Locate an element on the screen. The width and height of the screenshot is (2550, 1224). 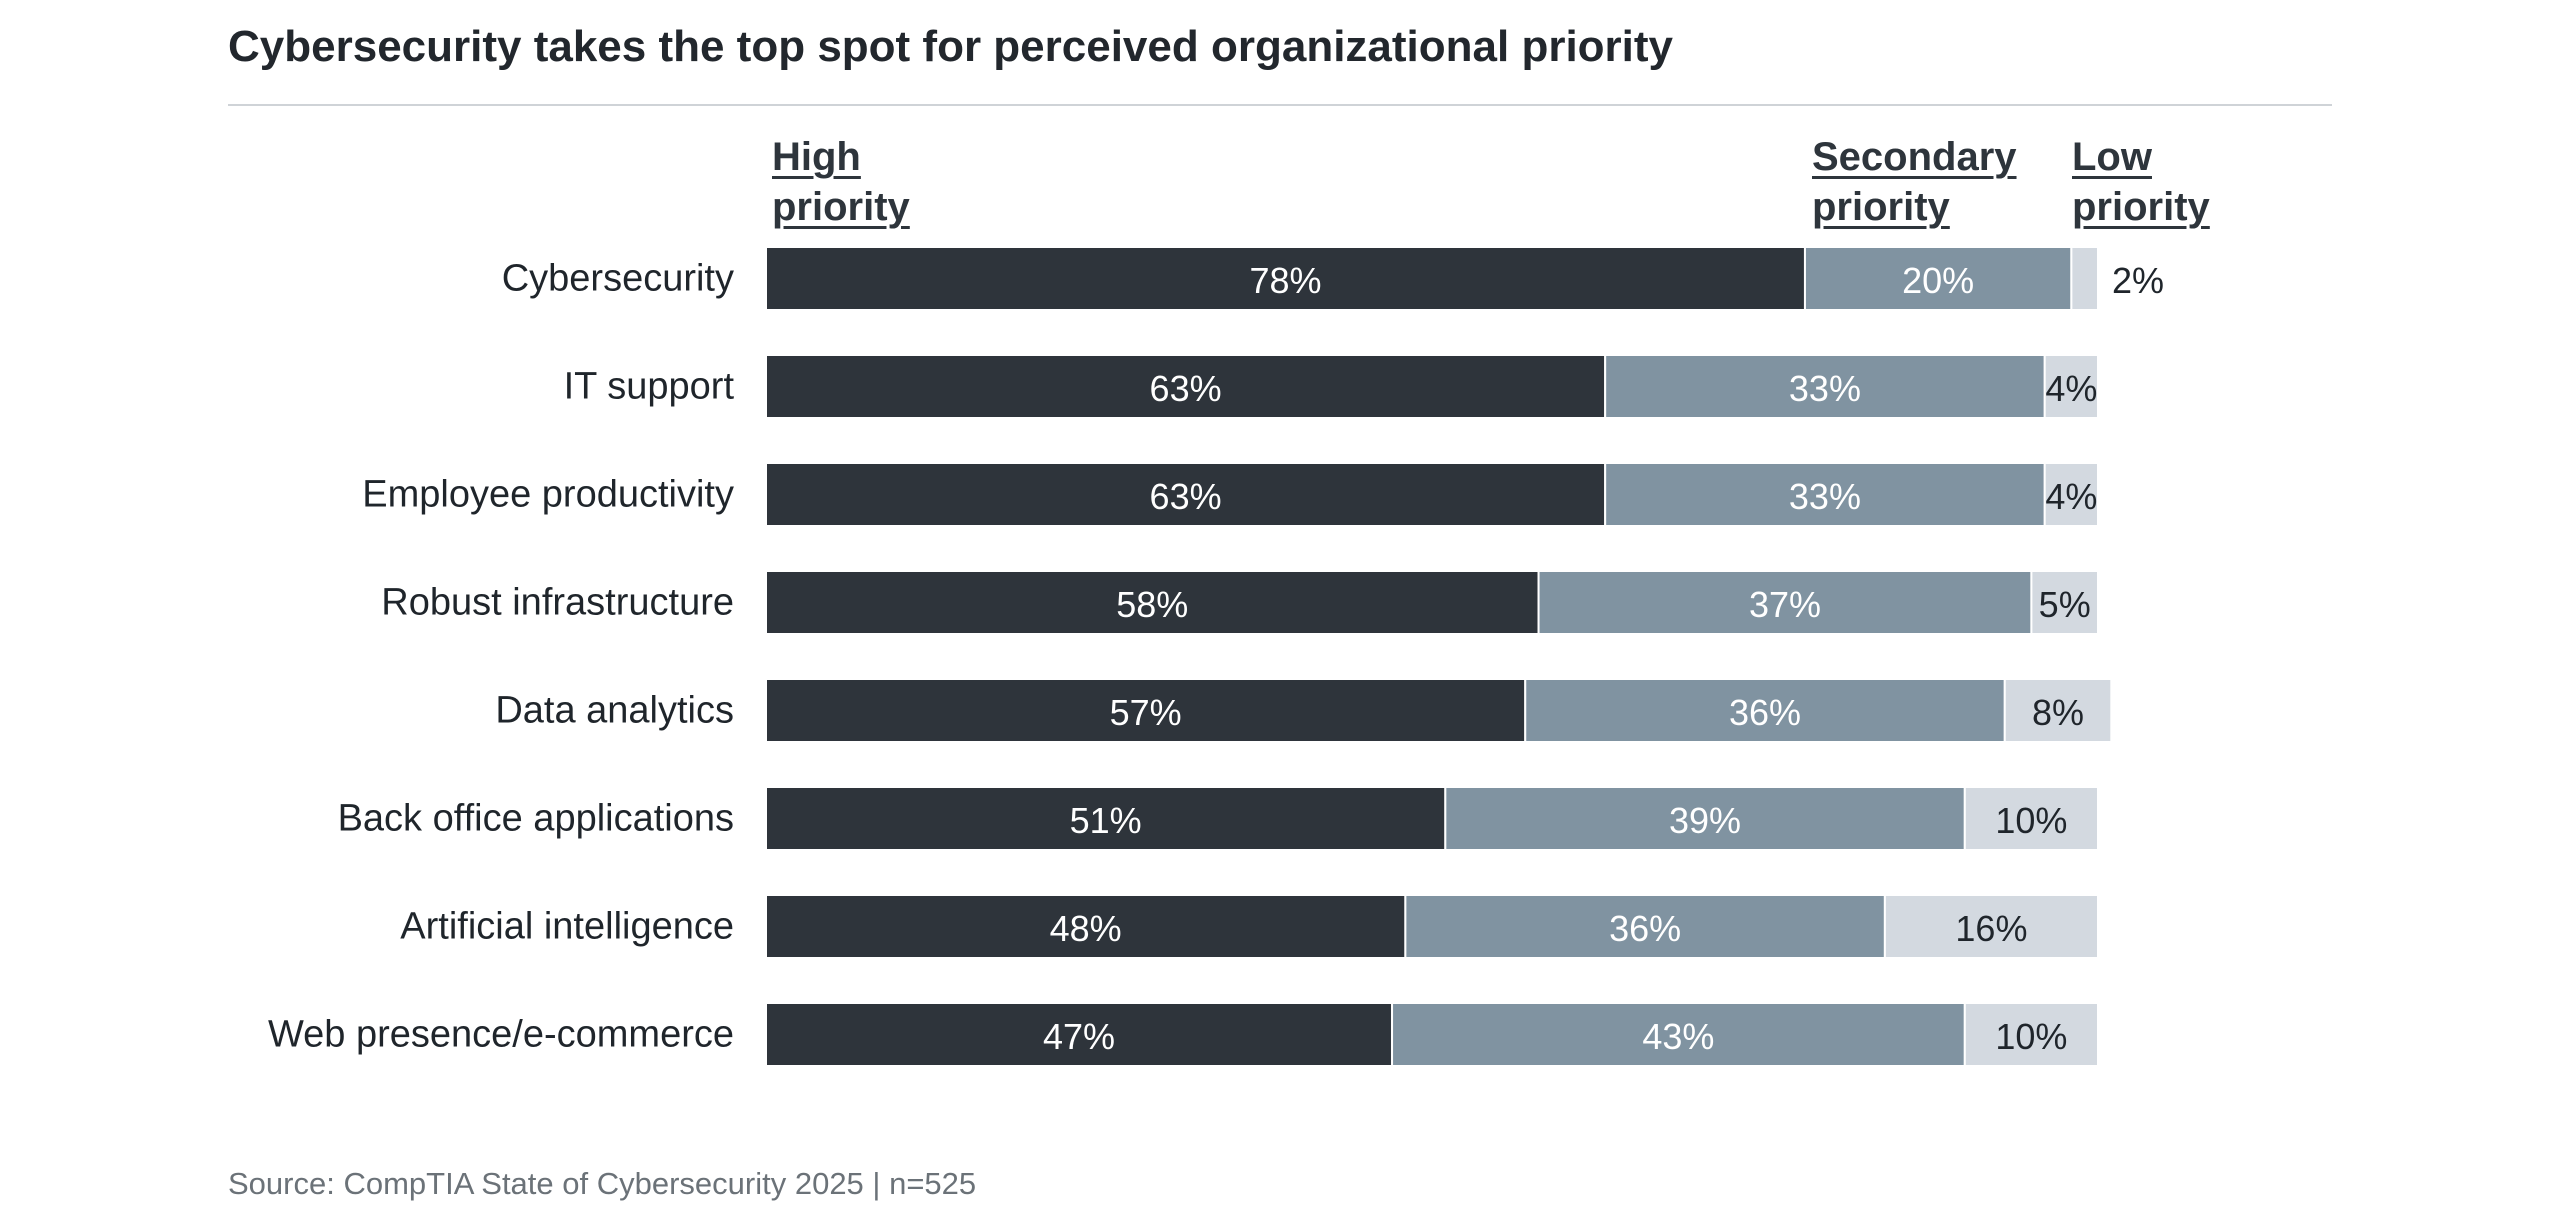
data-label: 37% is located at coordinates (1785, 604).